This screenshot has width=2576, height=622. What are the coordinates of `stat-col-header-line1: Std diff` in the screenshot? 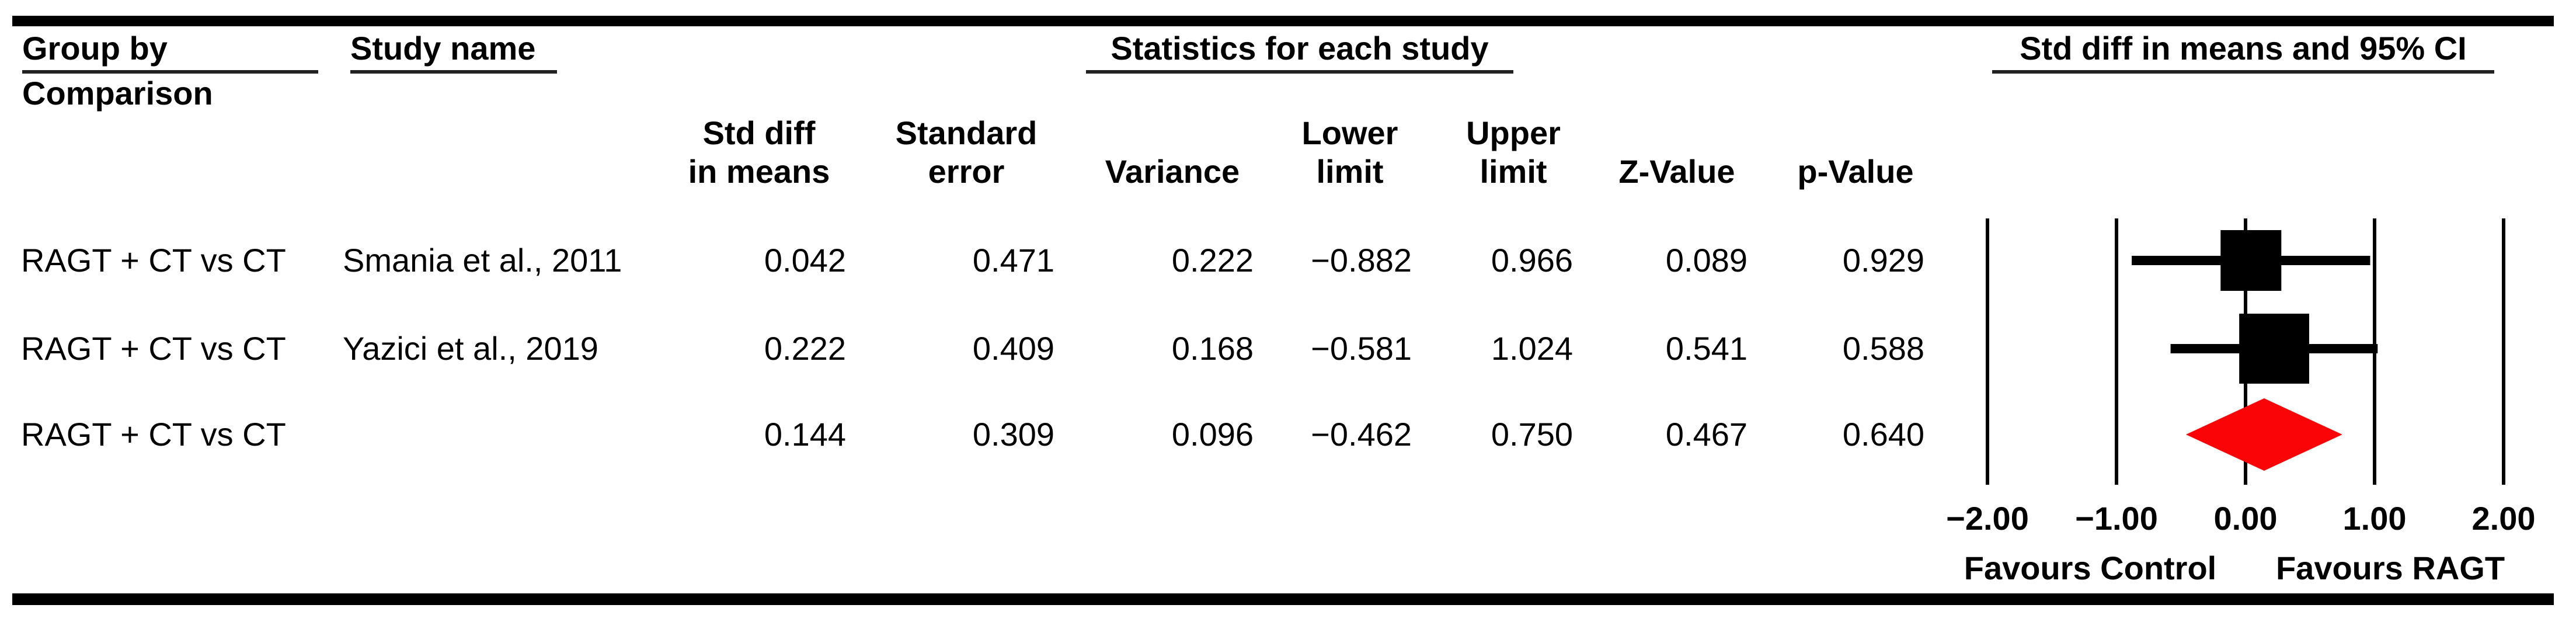 It's located at (759, 132).